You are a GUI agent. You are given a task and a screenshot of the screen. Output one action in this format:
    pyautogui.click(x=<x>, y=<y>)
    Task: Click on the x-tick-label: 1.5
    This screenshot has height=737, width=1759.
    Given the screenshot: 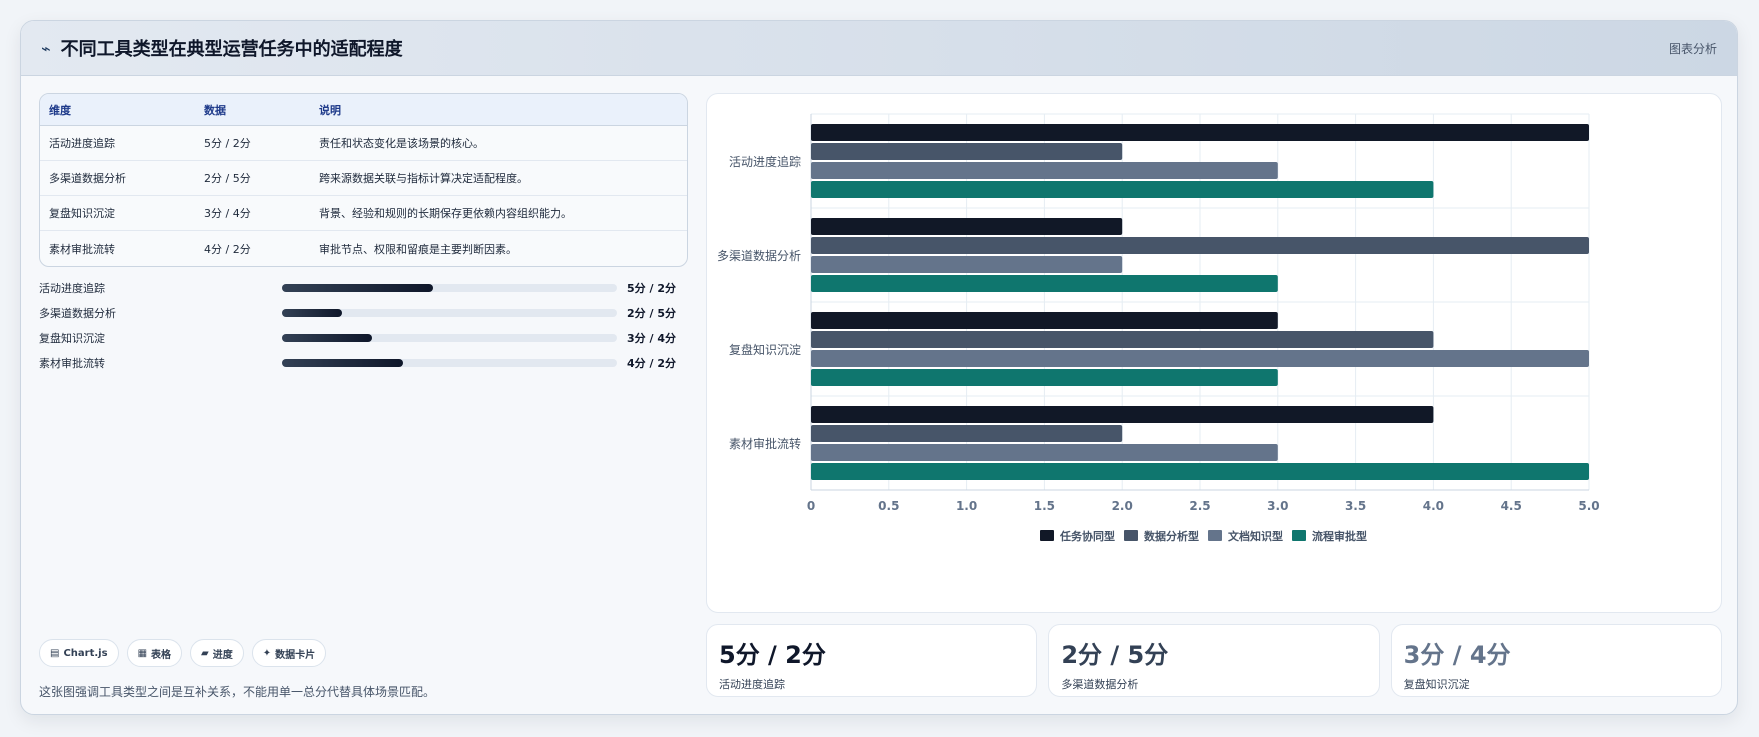 What is the action you would take?
    pyautogui.click(x=1044, y=506)
    